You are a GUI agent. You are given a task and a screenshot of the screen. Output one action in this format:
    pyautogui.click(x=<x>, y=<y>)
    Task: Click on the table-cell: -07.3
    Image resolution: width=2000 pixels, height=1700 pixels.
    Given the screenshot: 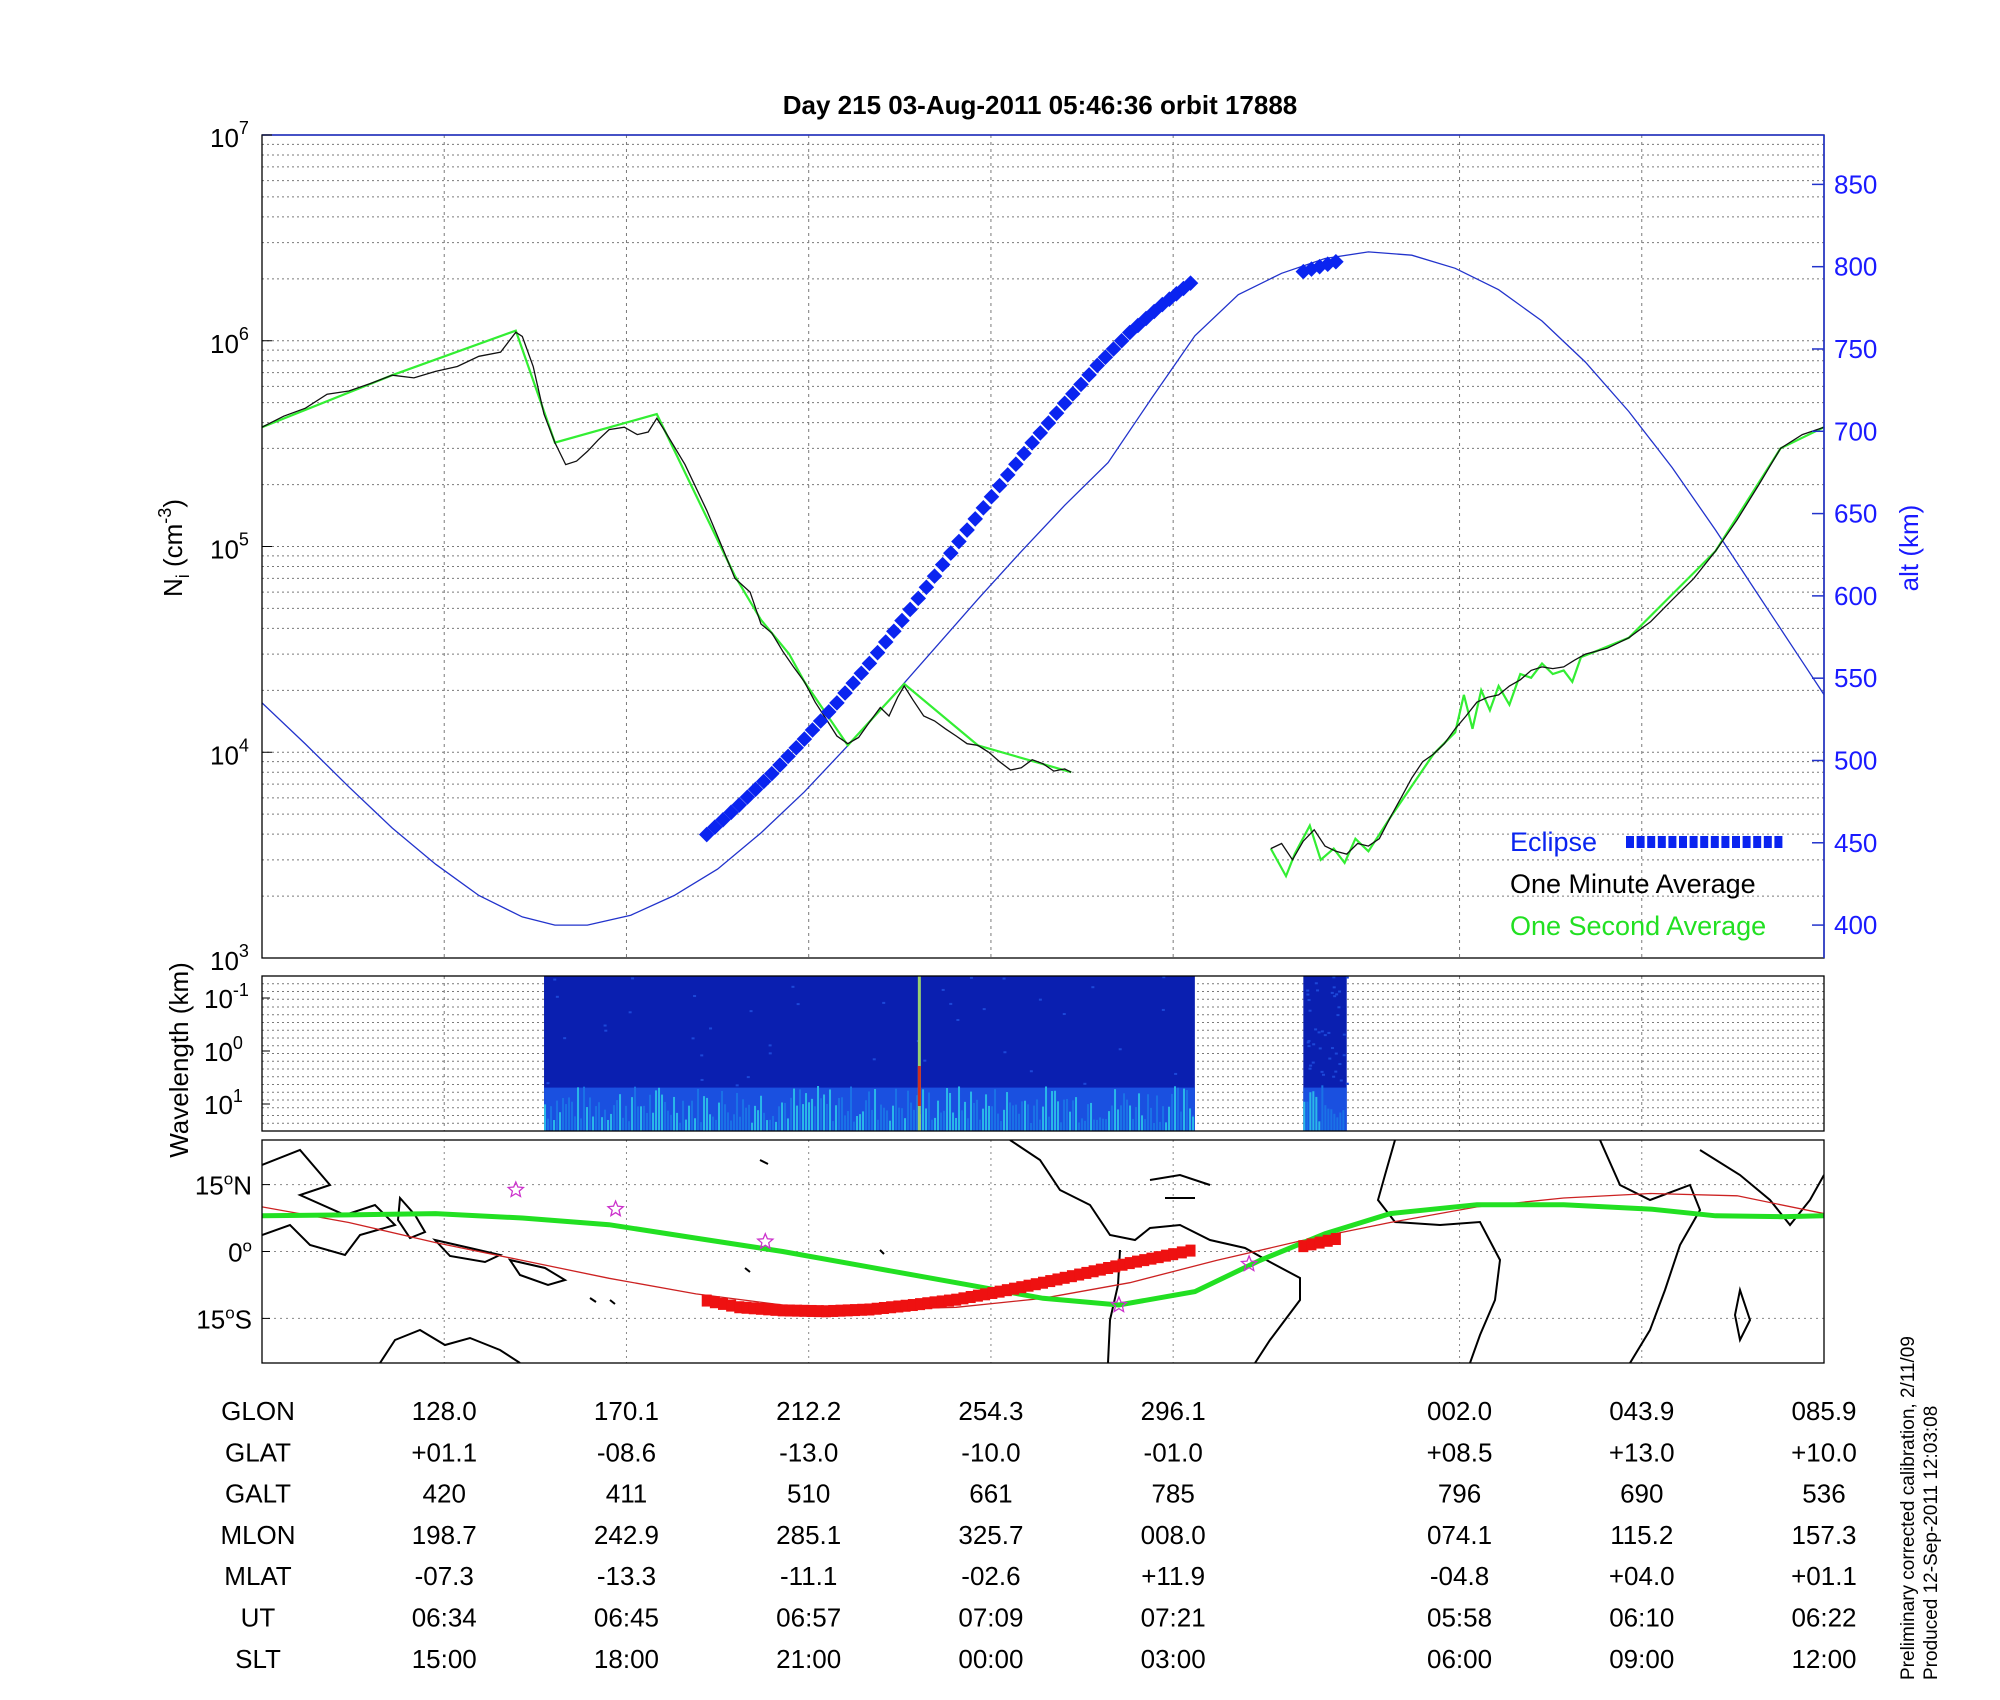 What is the action you would take?
    pyautogui.click(x=444, y=1576)
    